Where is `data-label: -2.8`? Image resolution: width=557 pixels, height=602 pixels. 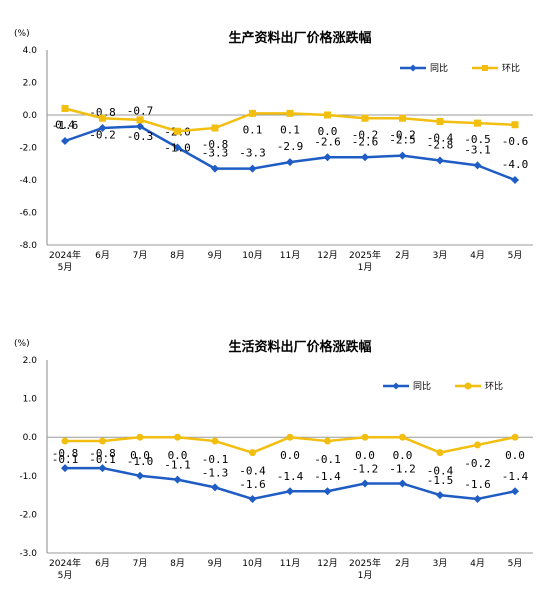
data-label: -2.8 is located at coordinates (440, 145).